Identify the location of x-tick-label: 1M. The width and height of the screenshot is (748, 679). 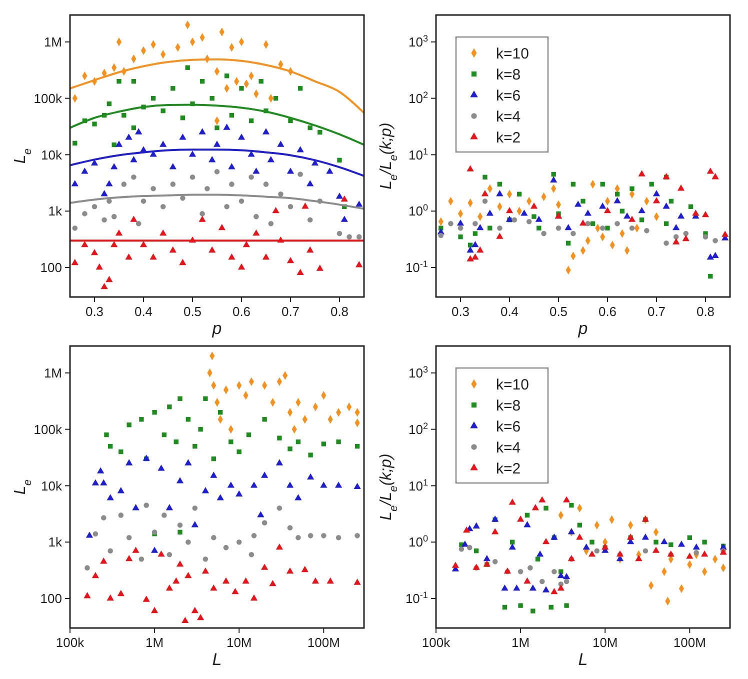
(155, 642).